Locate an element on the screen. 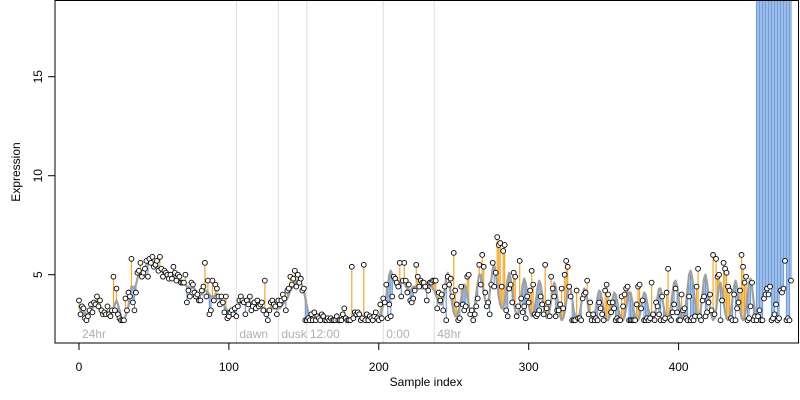  x-tick-label: 200 is located at coordinates (379, 367).